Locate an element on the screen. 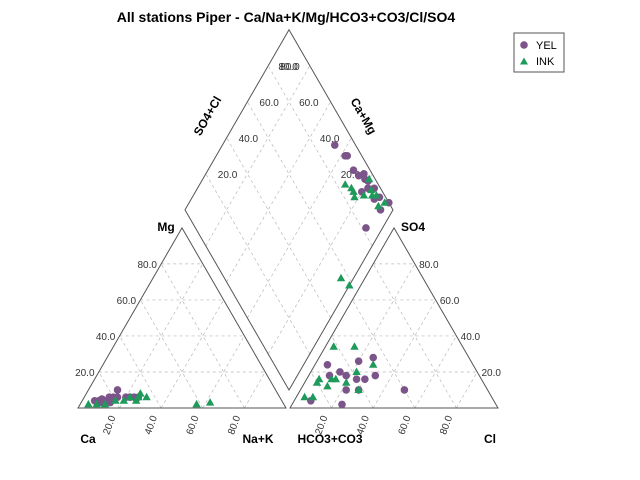 The height and width of the screenshot is (480, 640). tick-label-so4-cl: 80.0 is located at coordinates (288, 67).